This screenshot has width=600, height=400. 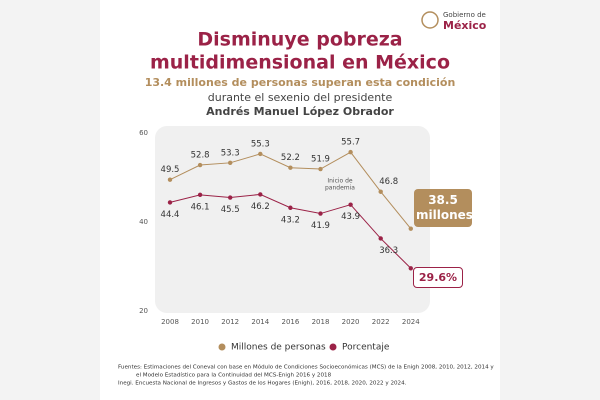 What do you see at coordinates (430, 20) in the screenshot?
I see `logo-emblem` at bounding box center [430, 20].